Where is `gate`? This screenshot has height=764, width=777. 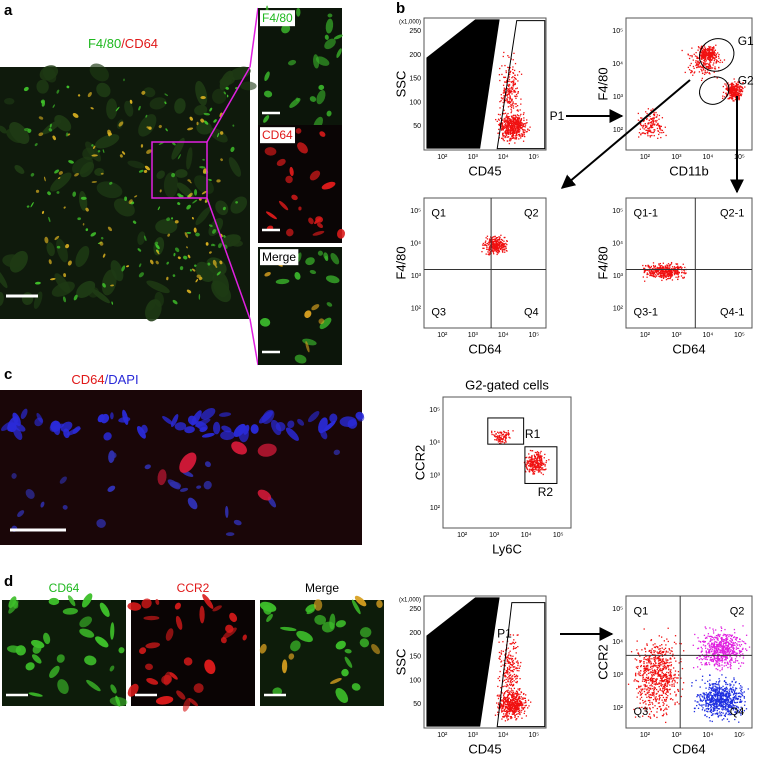 gate is located at coordinates (541, 465).